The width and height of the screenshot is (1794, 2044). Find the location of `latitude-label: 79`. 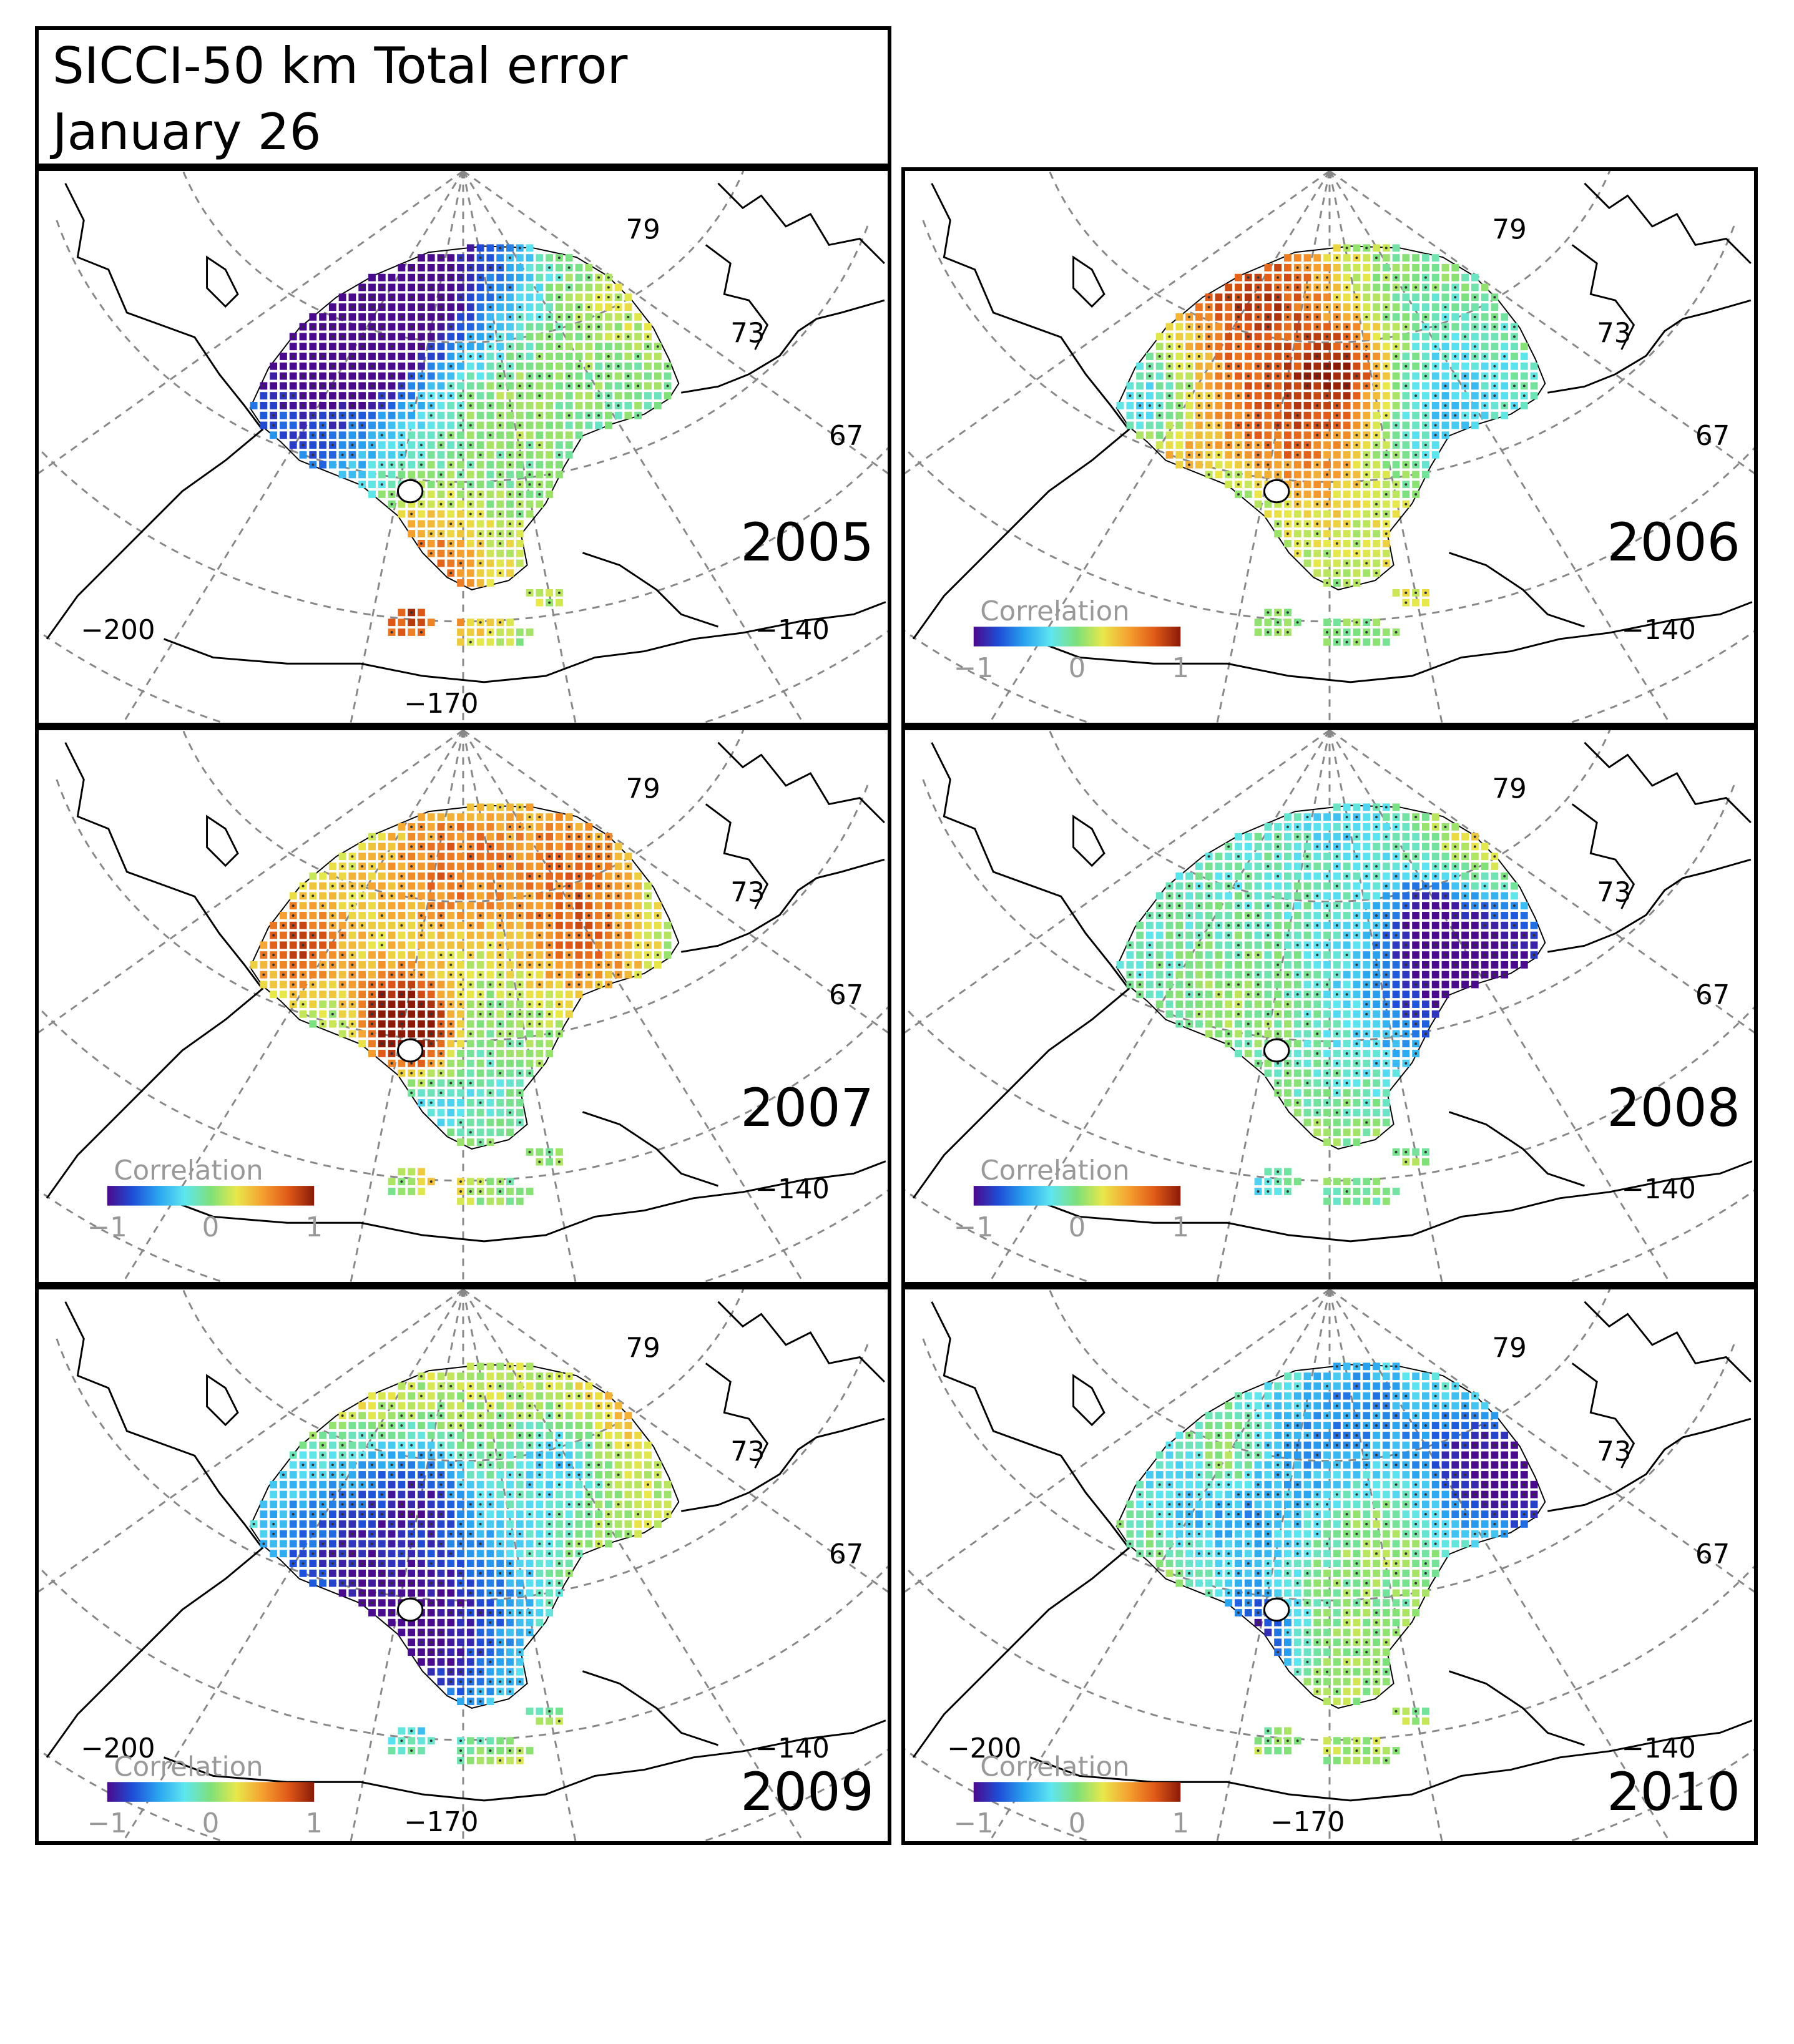

latitude-label: 79 is located at coordinates (1509, 230).